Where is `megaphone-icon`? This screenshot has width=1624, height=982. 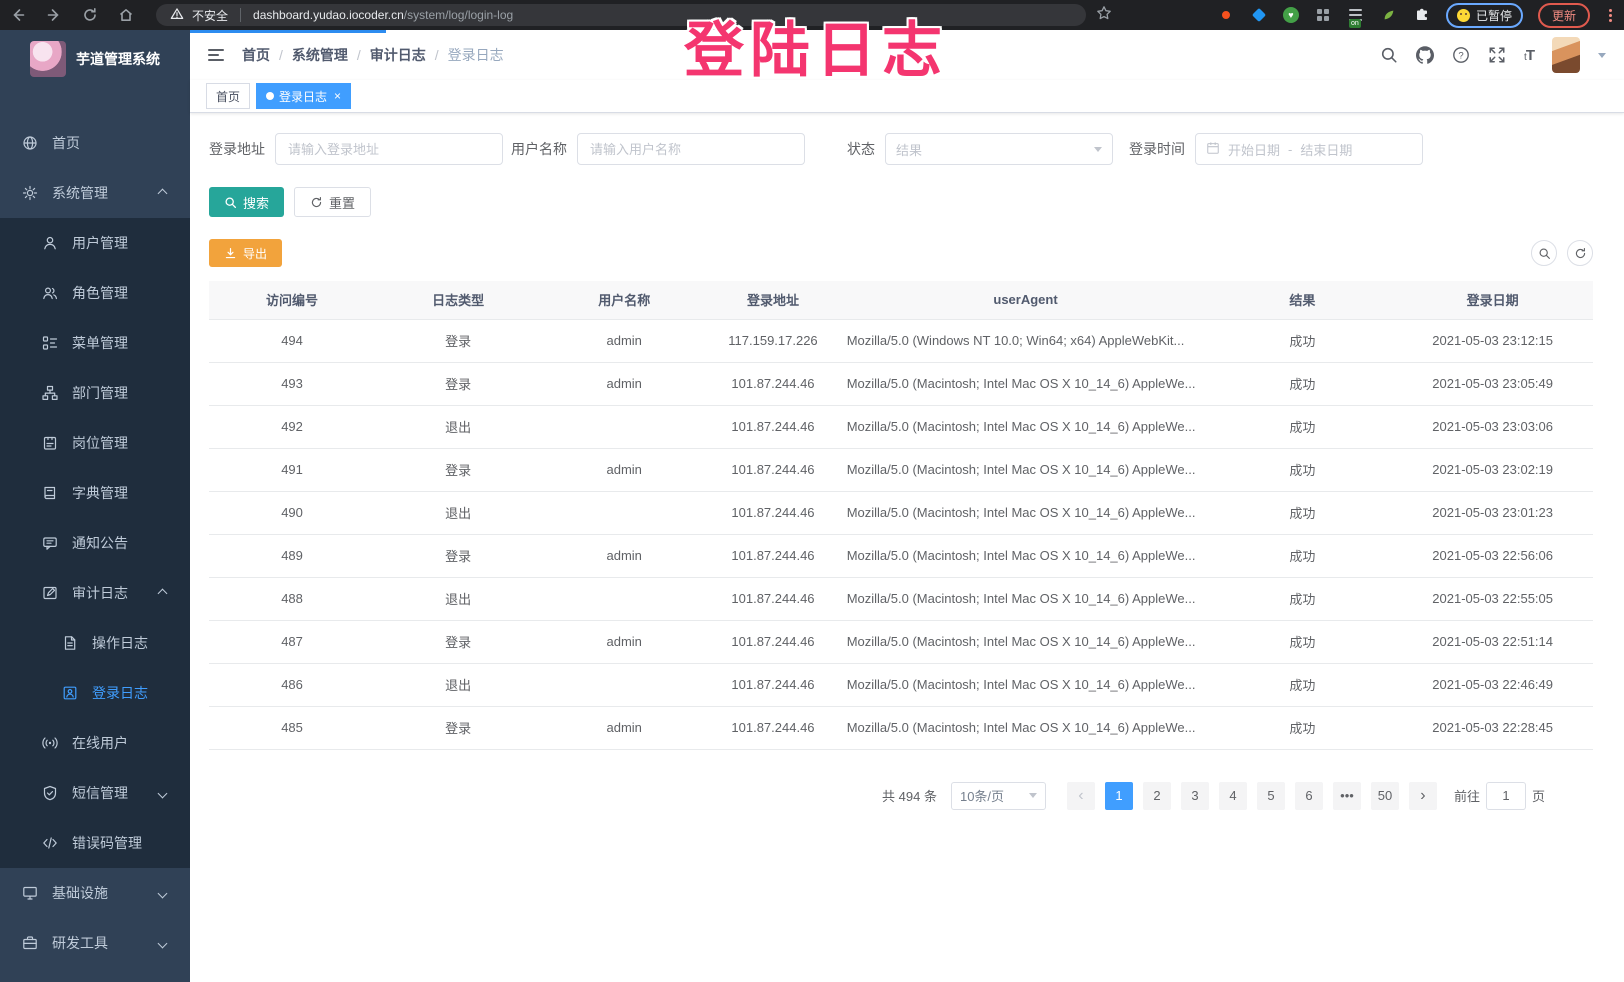 megaphone-icon is located at coordinates (50, 543).